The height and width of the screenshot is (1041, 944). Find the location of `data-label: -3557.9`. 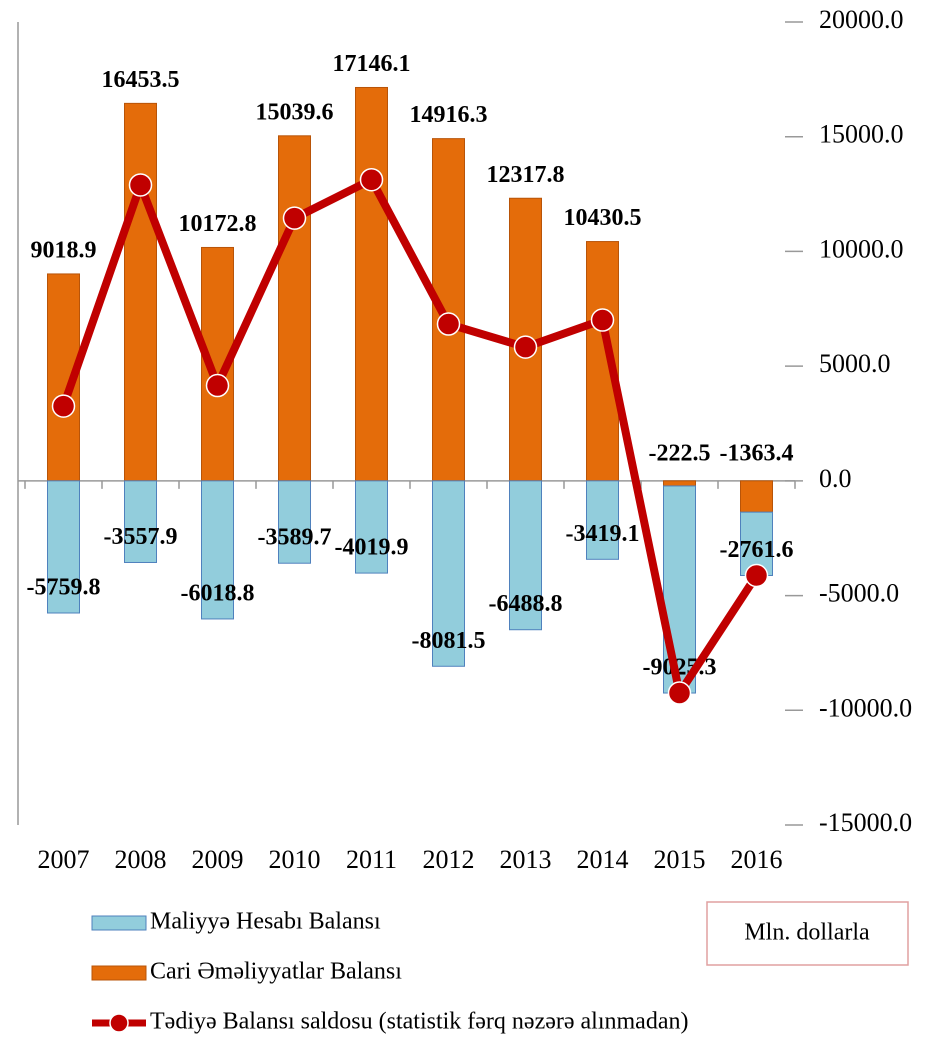

data-label: -3557.9 is located at coordinates (141, 537).